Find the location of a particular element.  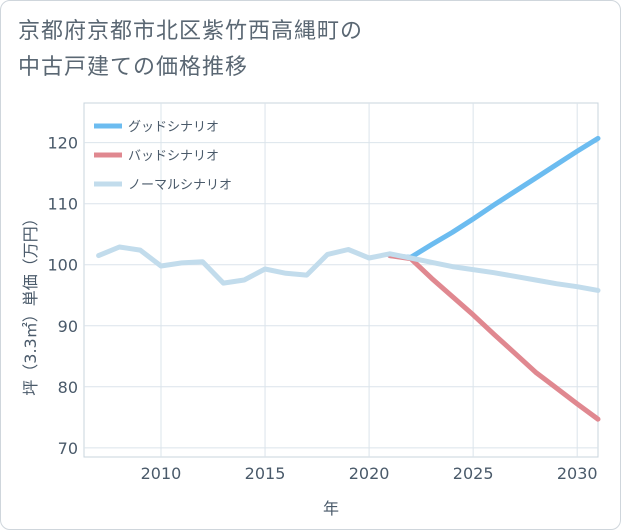

chart-title-line2: 中古戸建ての価格推移 is located at coordinates (133, 67).